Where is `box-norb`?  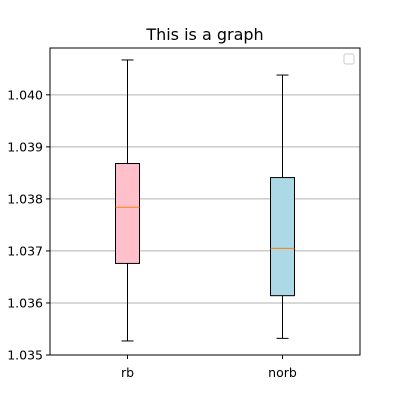 box-norb is located at coordinates (282, 206).